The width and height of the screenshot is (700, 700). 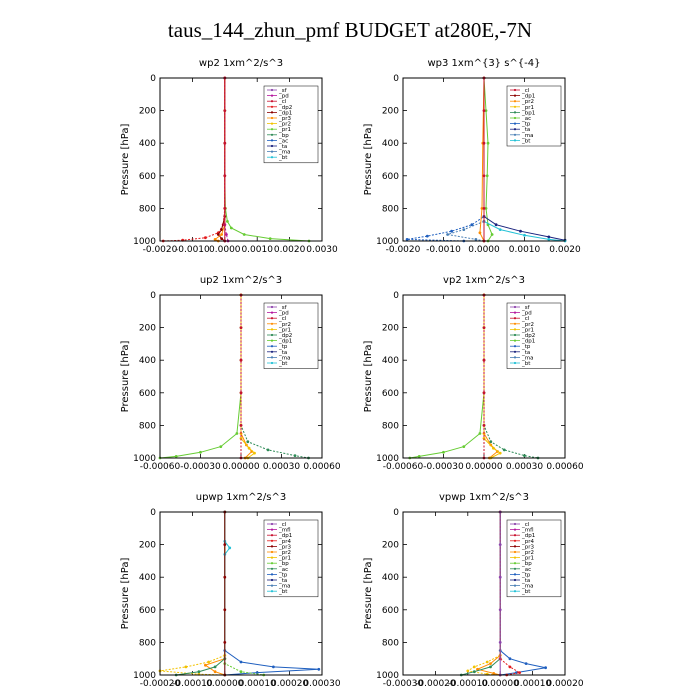 What do you see at coordinates (443, 250) in the screenshot?
I see `x-tick-label: -0.0010` at bounding box center [443, 250].